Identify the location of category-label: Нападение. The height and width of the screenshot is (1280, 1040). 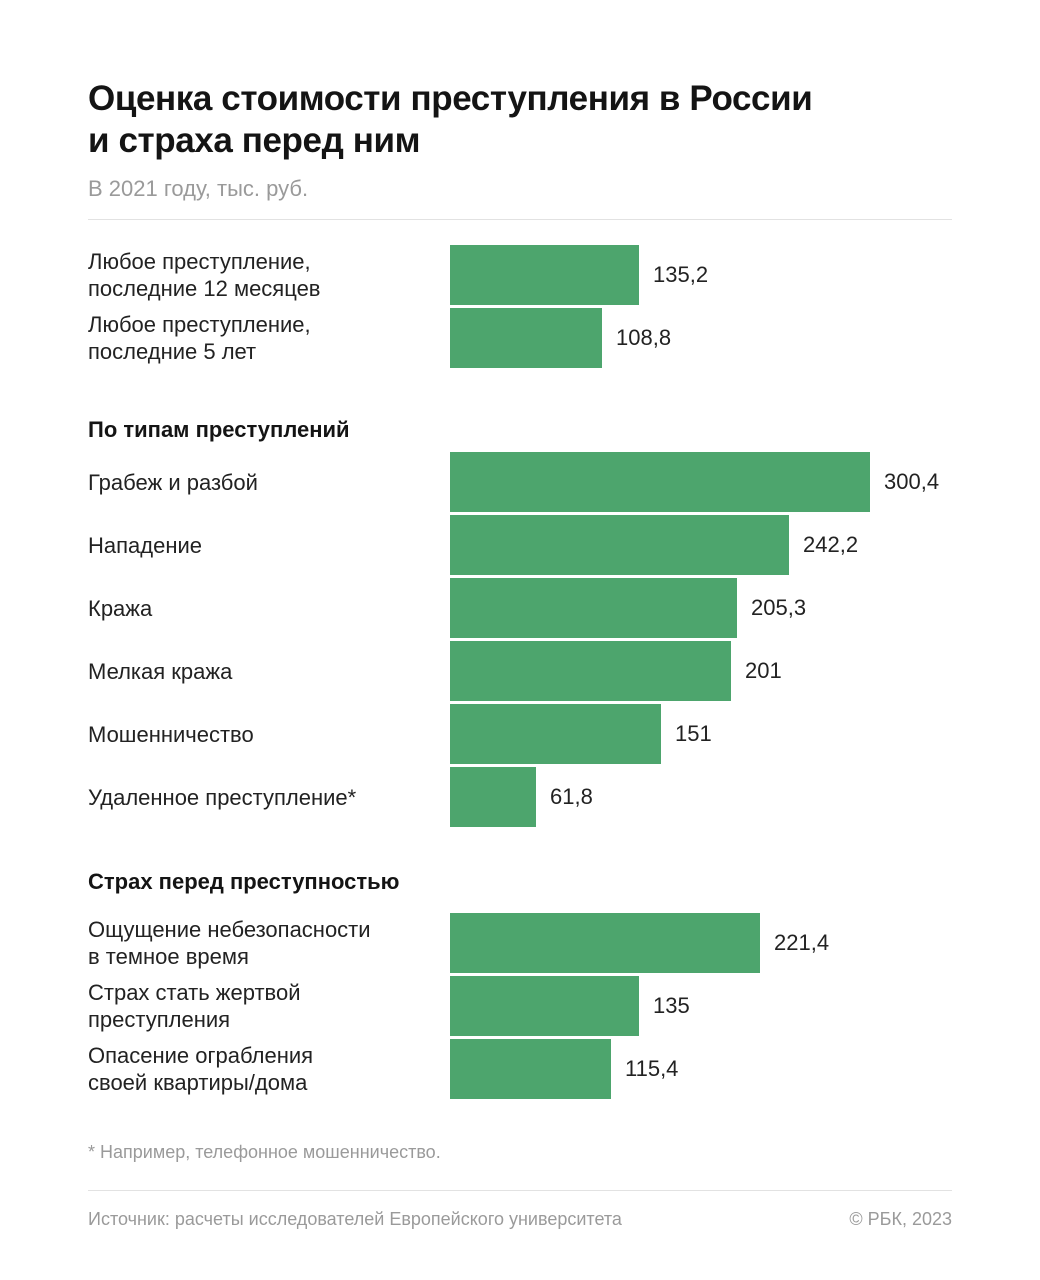
(263, 545).